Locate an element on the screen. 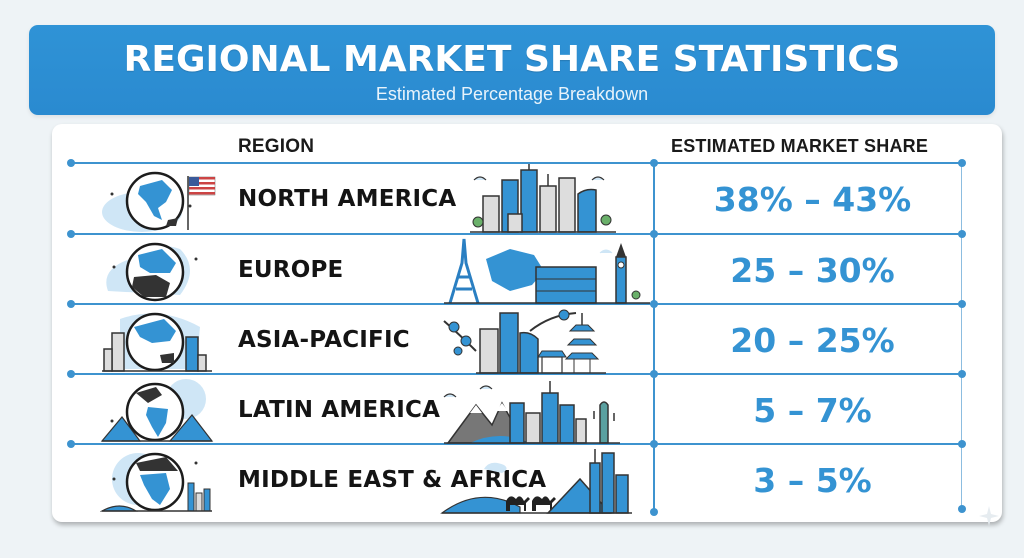 This screenshot has height=558, width=1024. column-divider is located at coordinates (654, 336).